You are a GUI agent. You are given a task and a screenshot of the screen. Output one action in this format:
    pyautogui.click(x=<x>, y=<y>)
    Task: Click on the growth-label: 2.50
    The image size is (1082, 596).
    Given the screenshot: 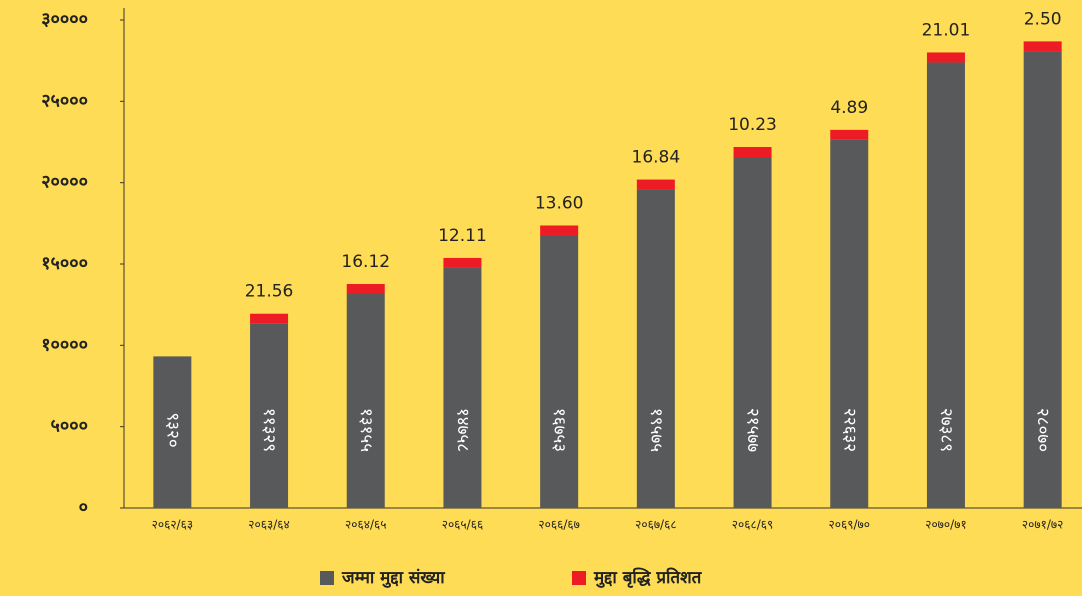 What is the action you would take?
    pyautogui.click(x=1043, y=19)
    